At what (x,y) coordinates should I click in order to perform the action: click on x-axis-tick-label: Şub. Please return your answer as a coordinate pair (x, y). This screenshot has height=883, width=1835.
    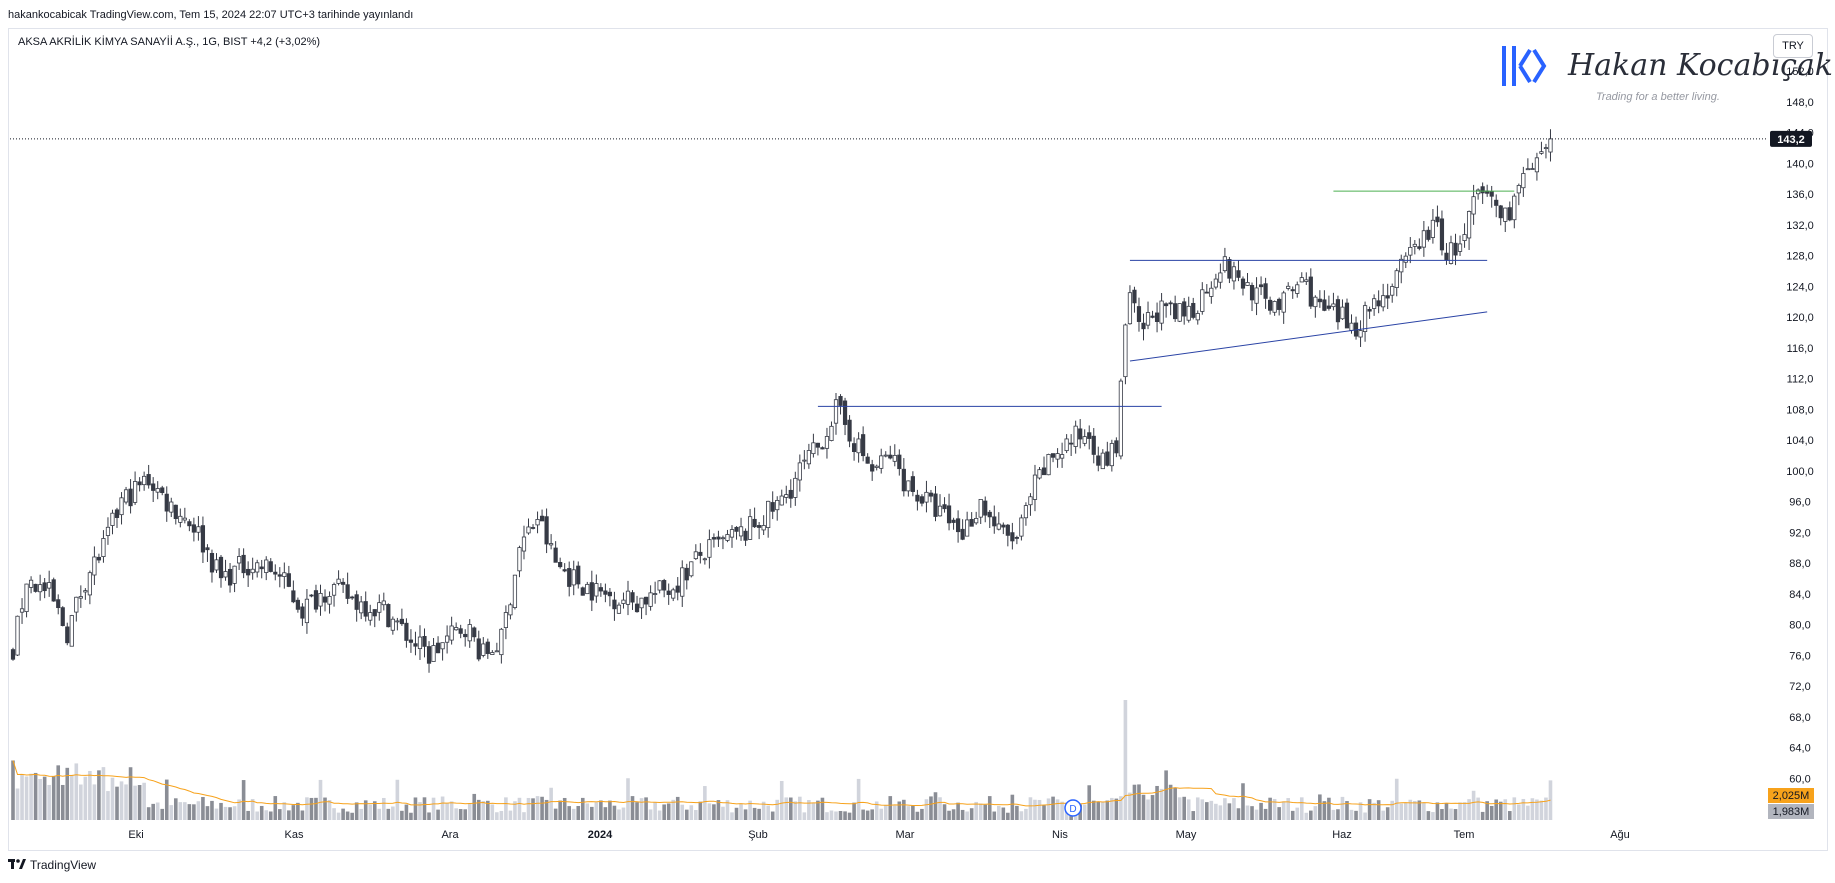
    Looking at the image, I should click on (758, 835).